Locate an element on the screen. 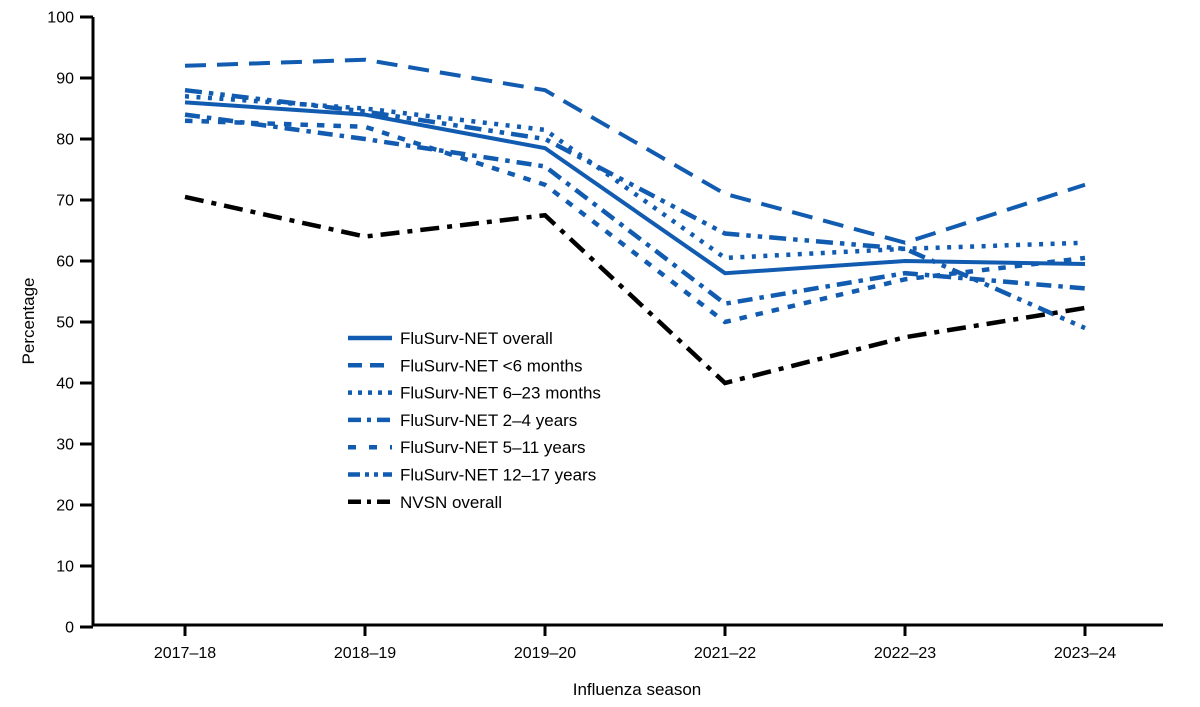  y-tick-label-20: 20 is located at coordinates (65, 506).